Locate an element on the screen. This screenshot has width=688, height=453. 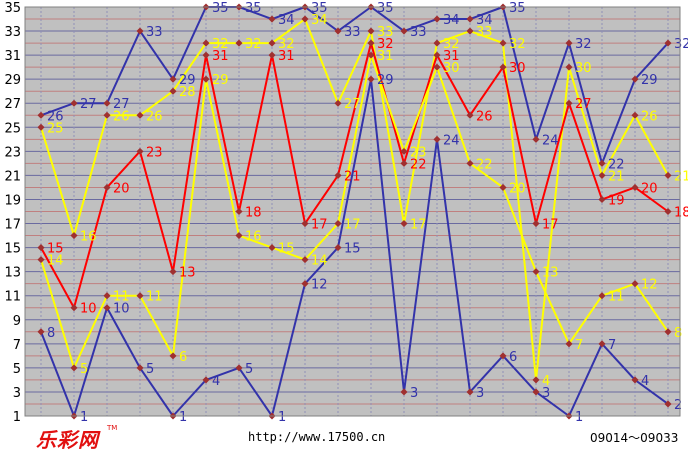
y-tick-label: 13 is located at coordinates (12, 273).